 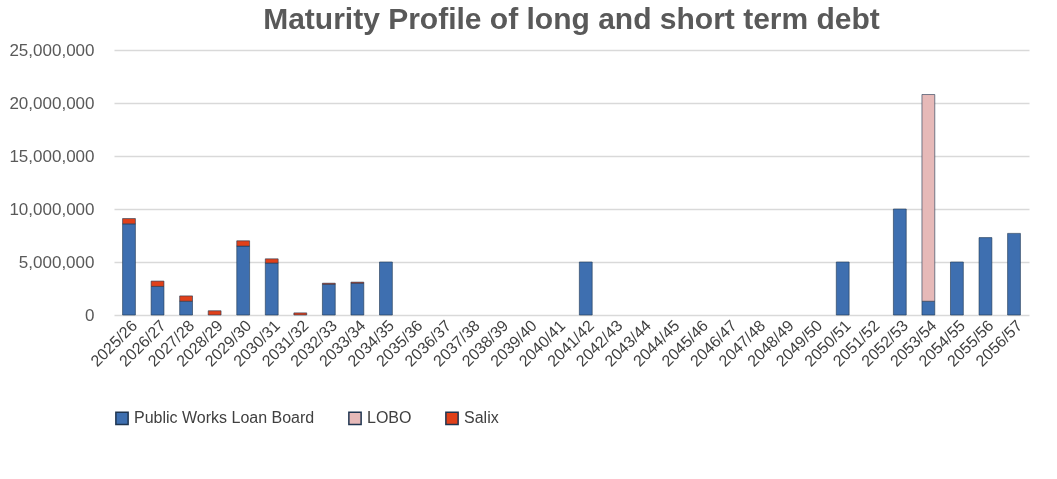 What do you see at coordinates (90, 315) in the screenshot?
I see `y-tick-label: 0` at bounding box center [90, 315].